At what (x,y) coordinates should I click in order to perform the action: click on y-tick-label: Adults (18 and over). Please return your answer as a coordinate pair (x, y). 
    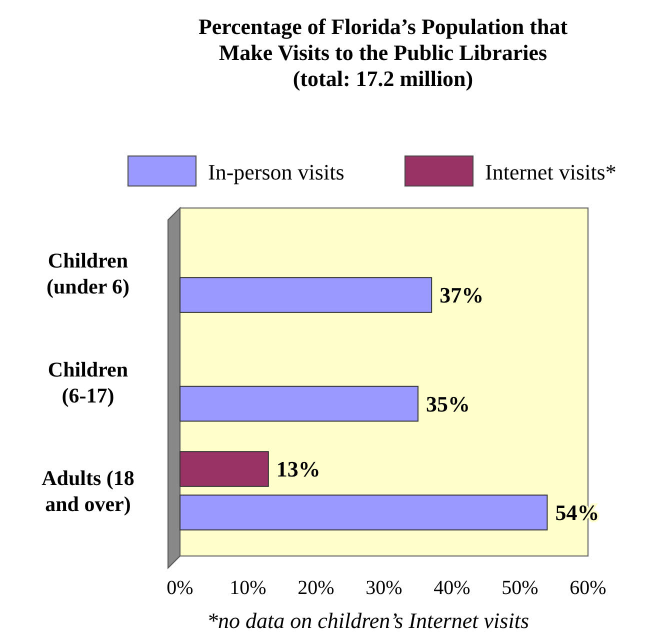
    Looking at the image, I should click on (88, 491).